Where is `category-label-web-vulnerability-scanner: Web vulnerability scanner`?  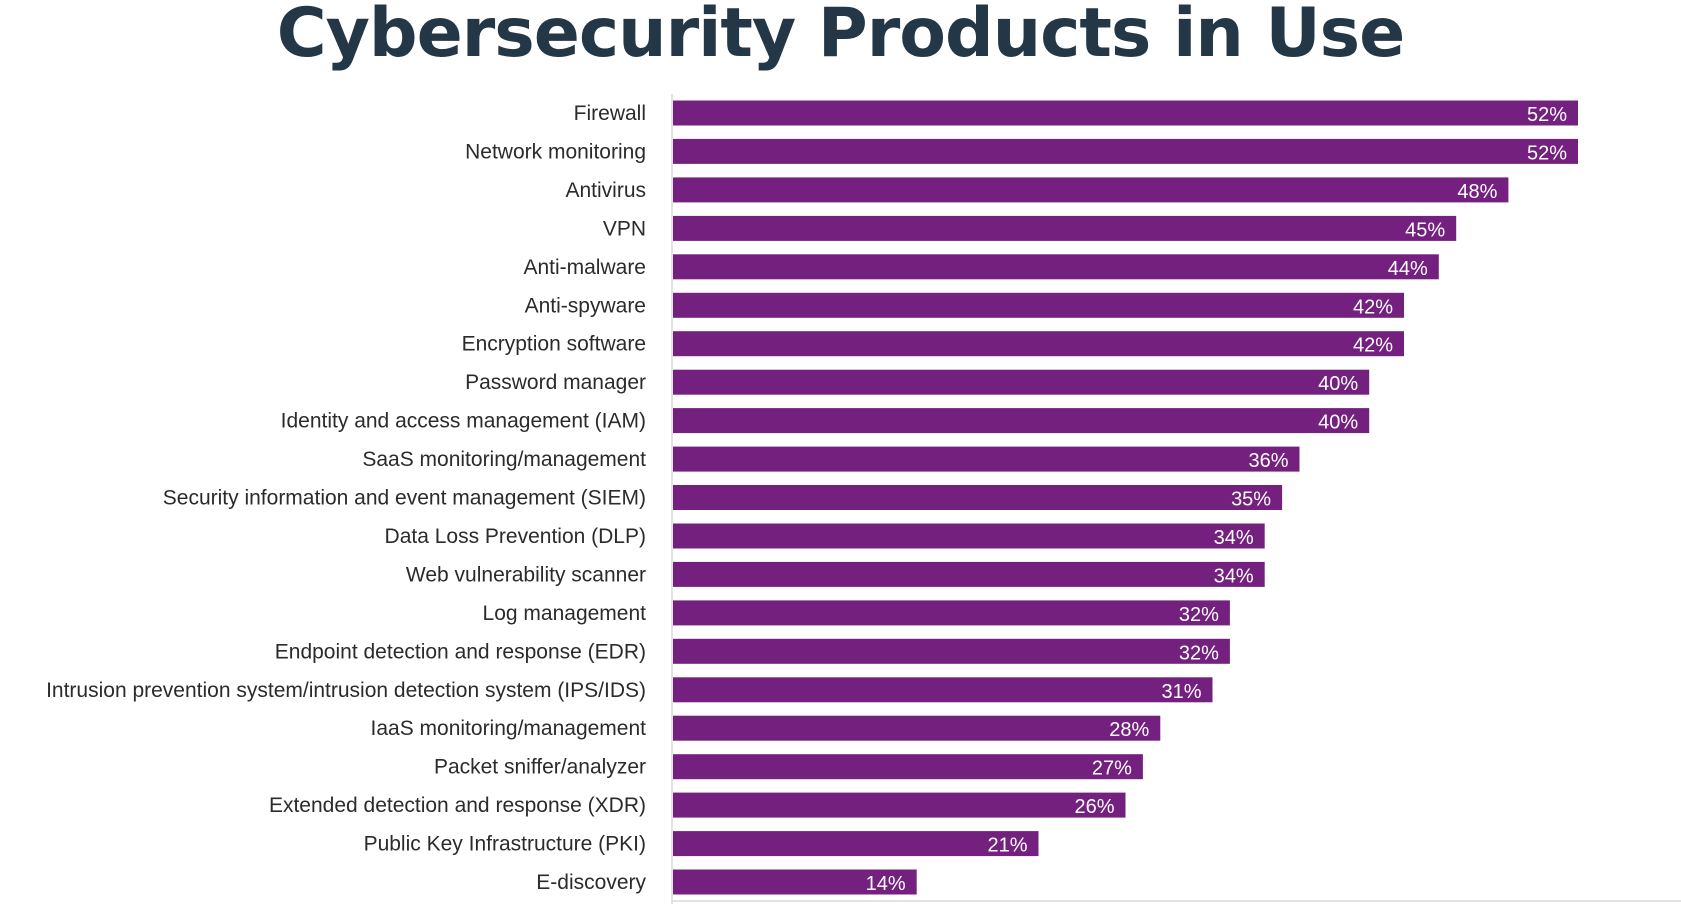
category-label-web-vulnerability-scanner: Web vulnerability scanner is located at coordinates (526, 574).